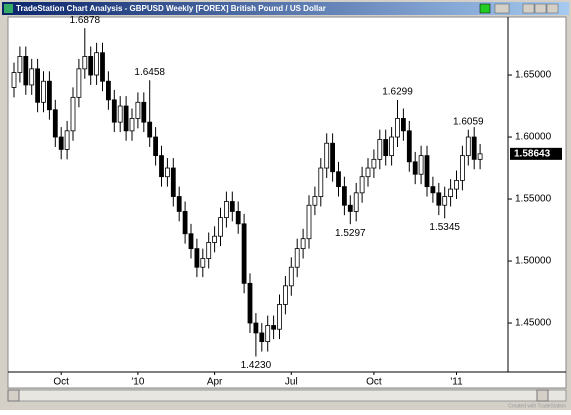 This screenshot has height=415, width=571. I want to click on maximize-button, so click(540, 8).